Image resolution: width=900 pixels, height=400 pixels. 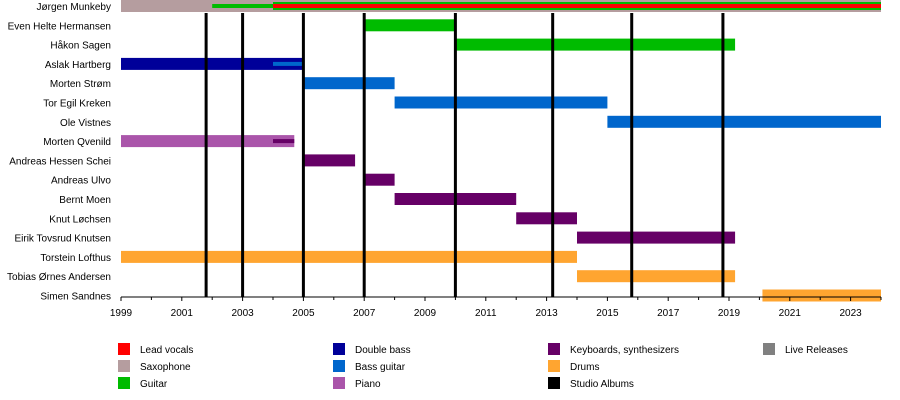 I want to click on x-tick-label: 2015, so click(x=607, y=313).